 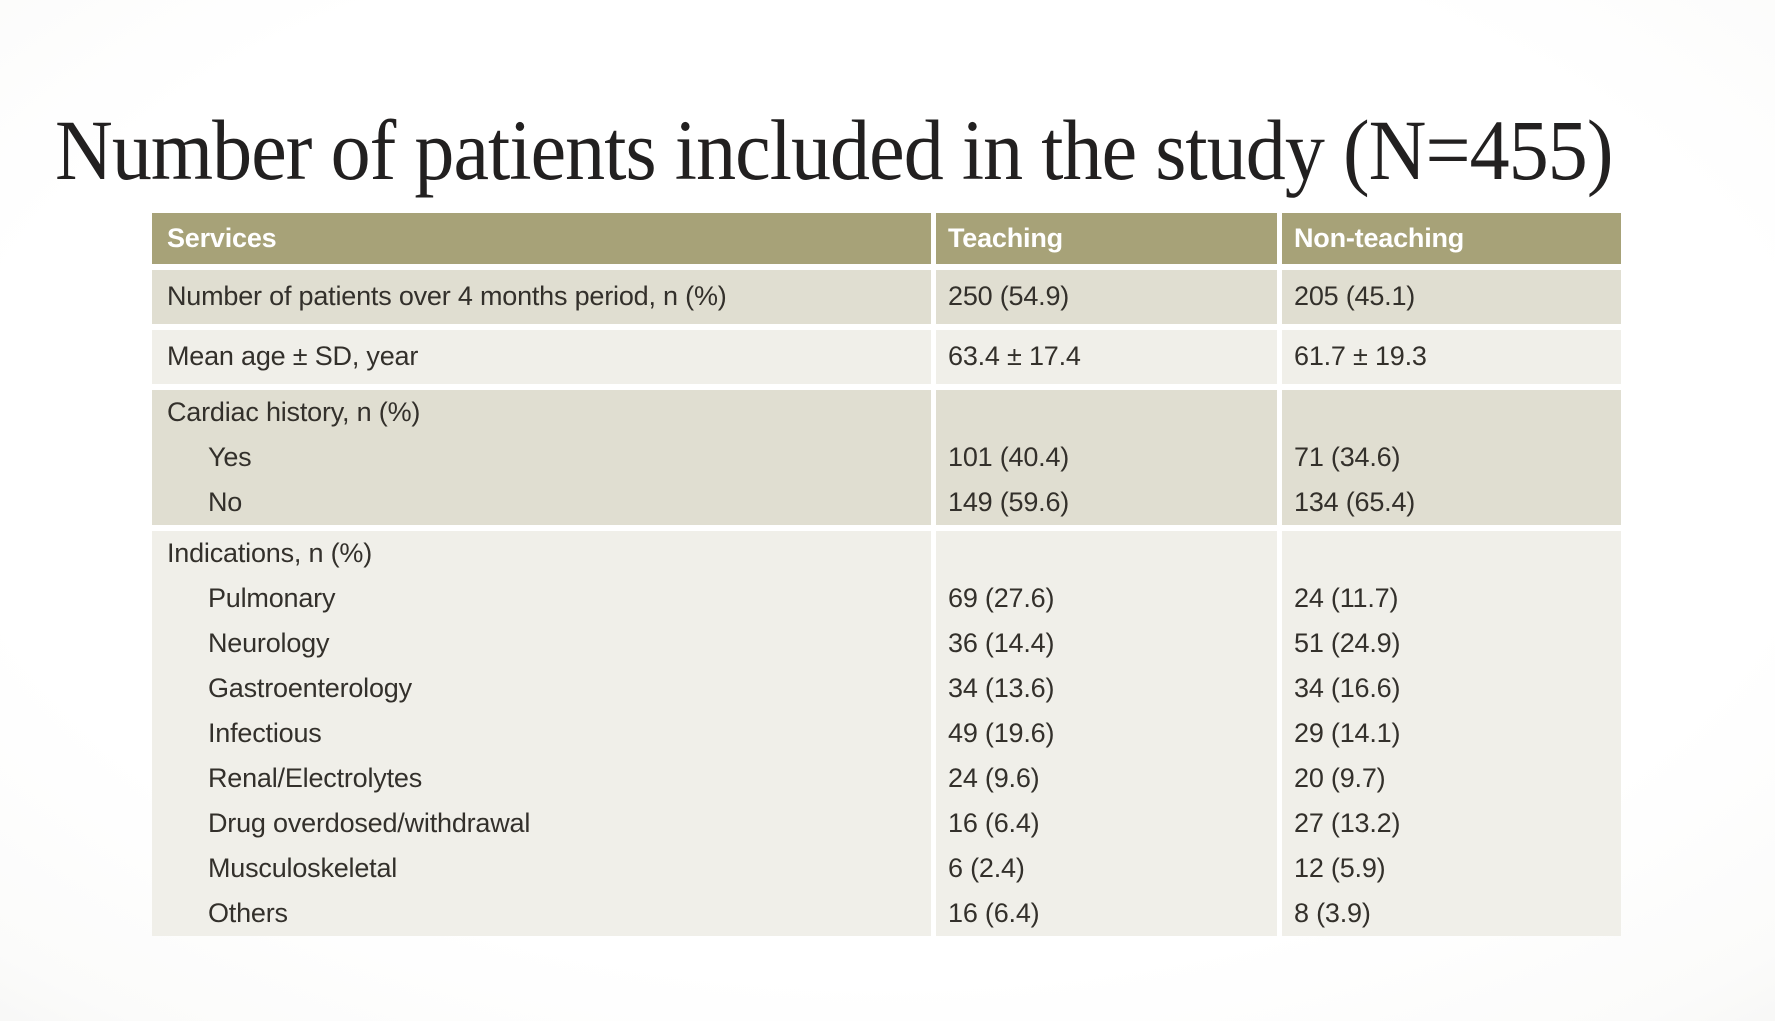 What do you see at coordinates (1340, 778) in the screenshot?
I see `non-teaching-value: 20 (9.7)` at bounding box center [1340, 778].